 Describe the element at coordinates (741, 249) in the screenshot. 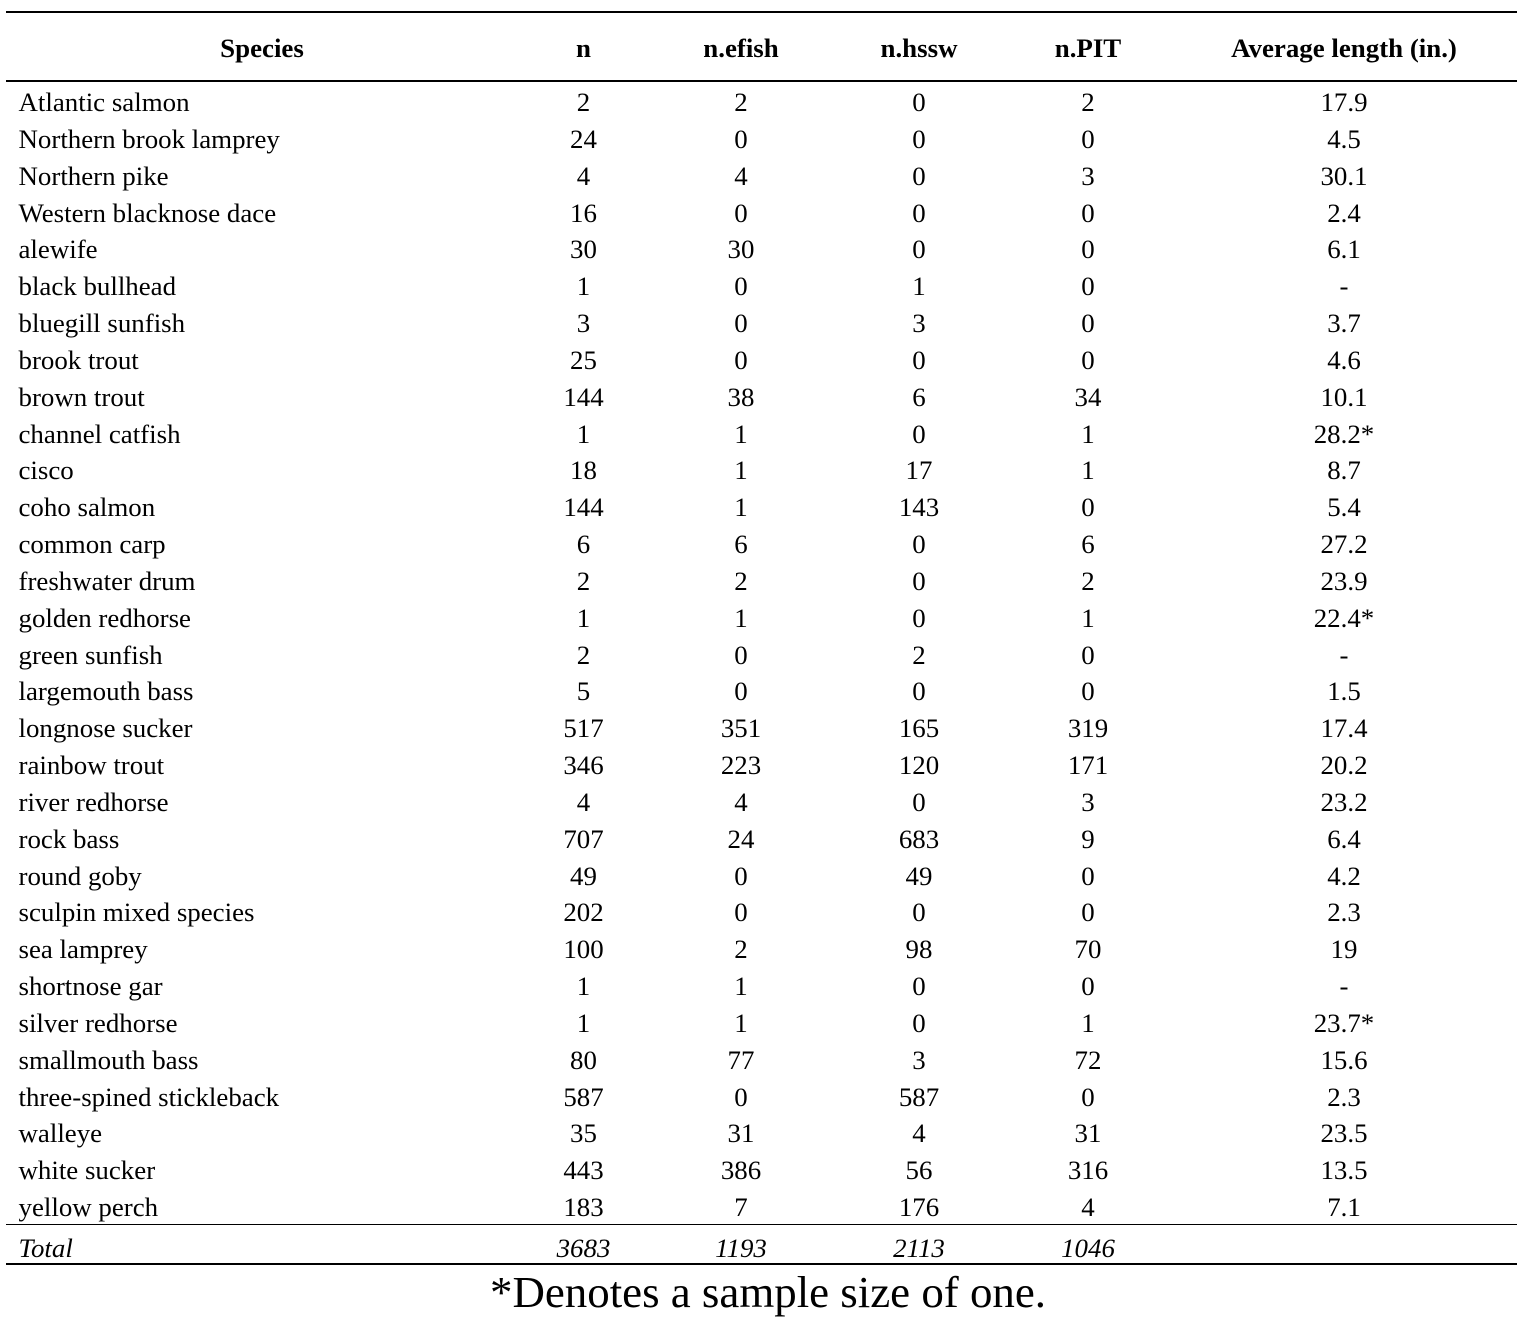

I see `value-cell: 30` at that location.